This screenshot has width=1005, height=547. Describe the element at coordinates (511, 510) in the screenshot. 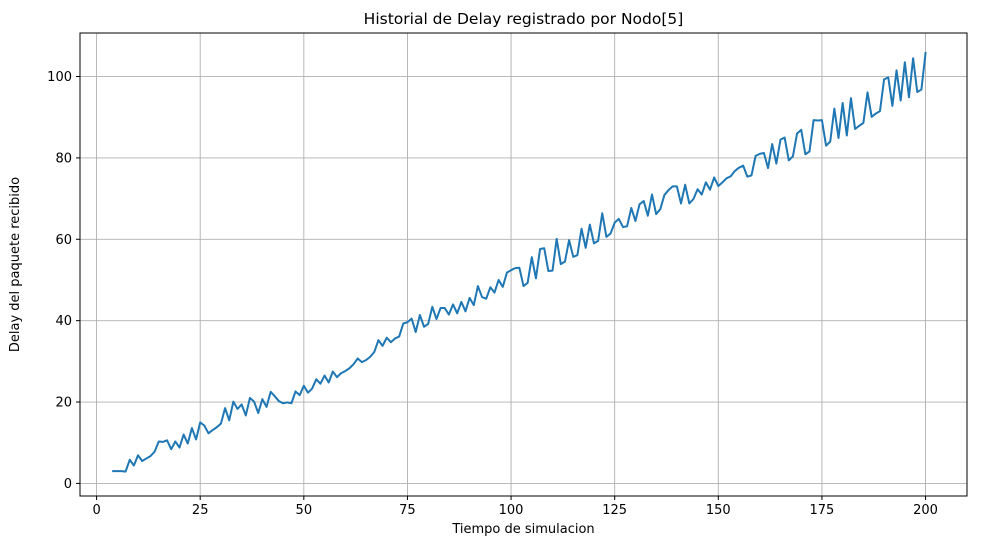

I see `x-tick-label: 100` at that location.